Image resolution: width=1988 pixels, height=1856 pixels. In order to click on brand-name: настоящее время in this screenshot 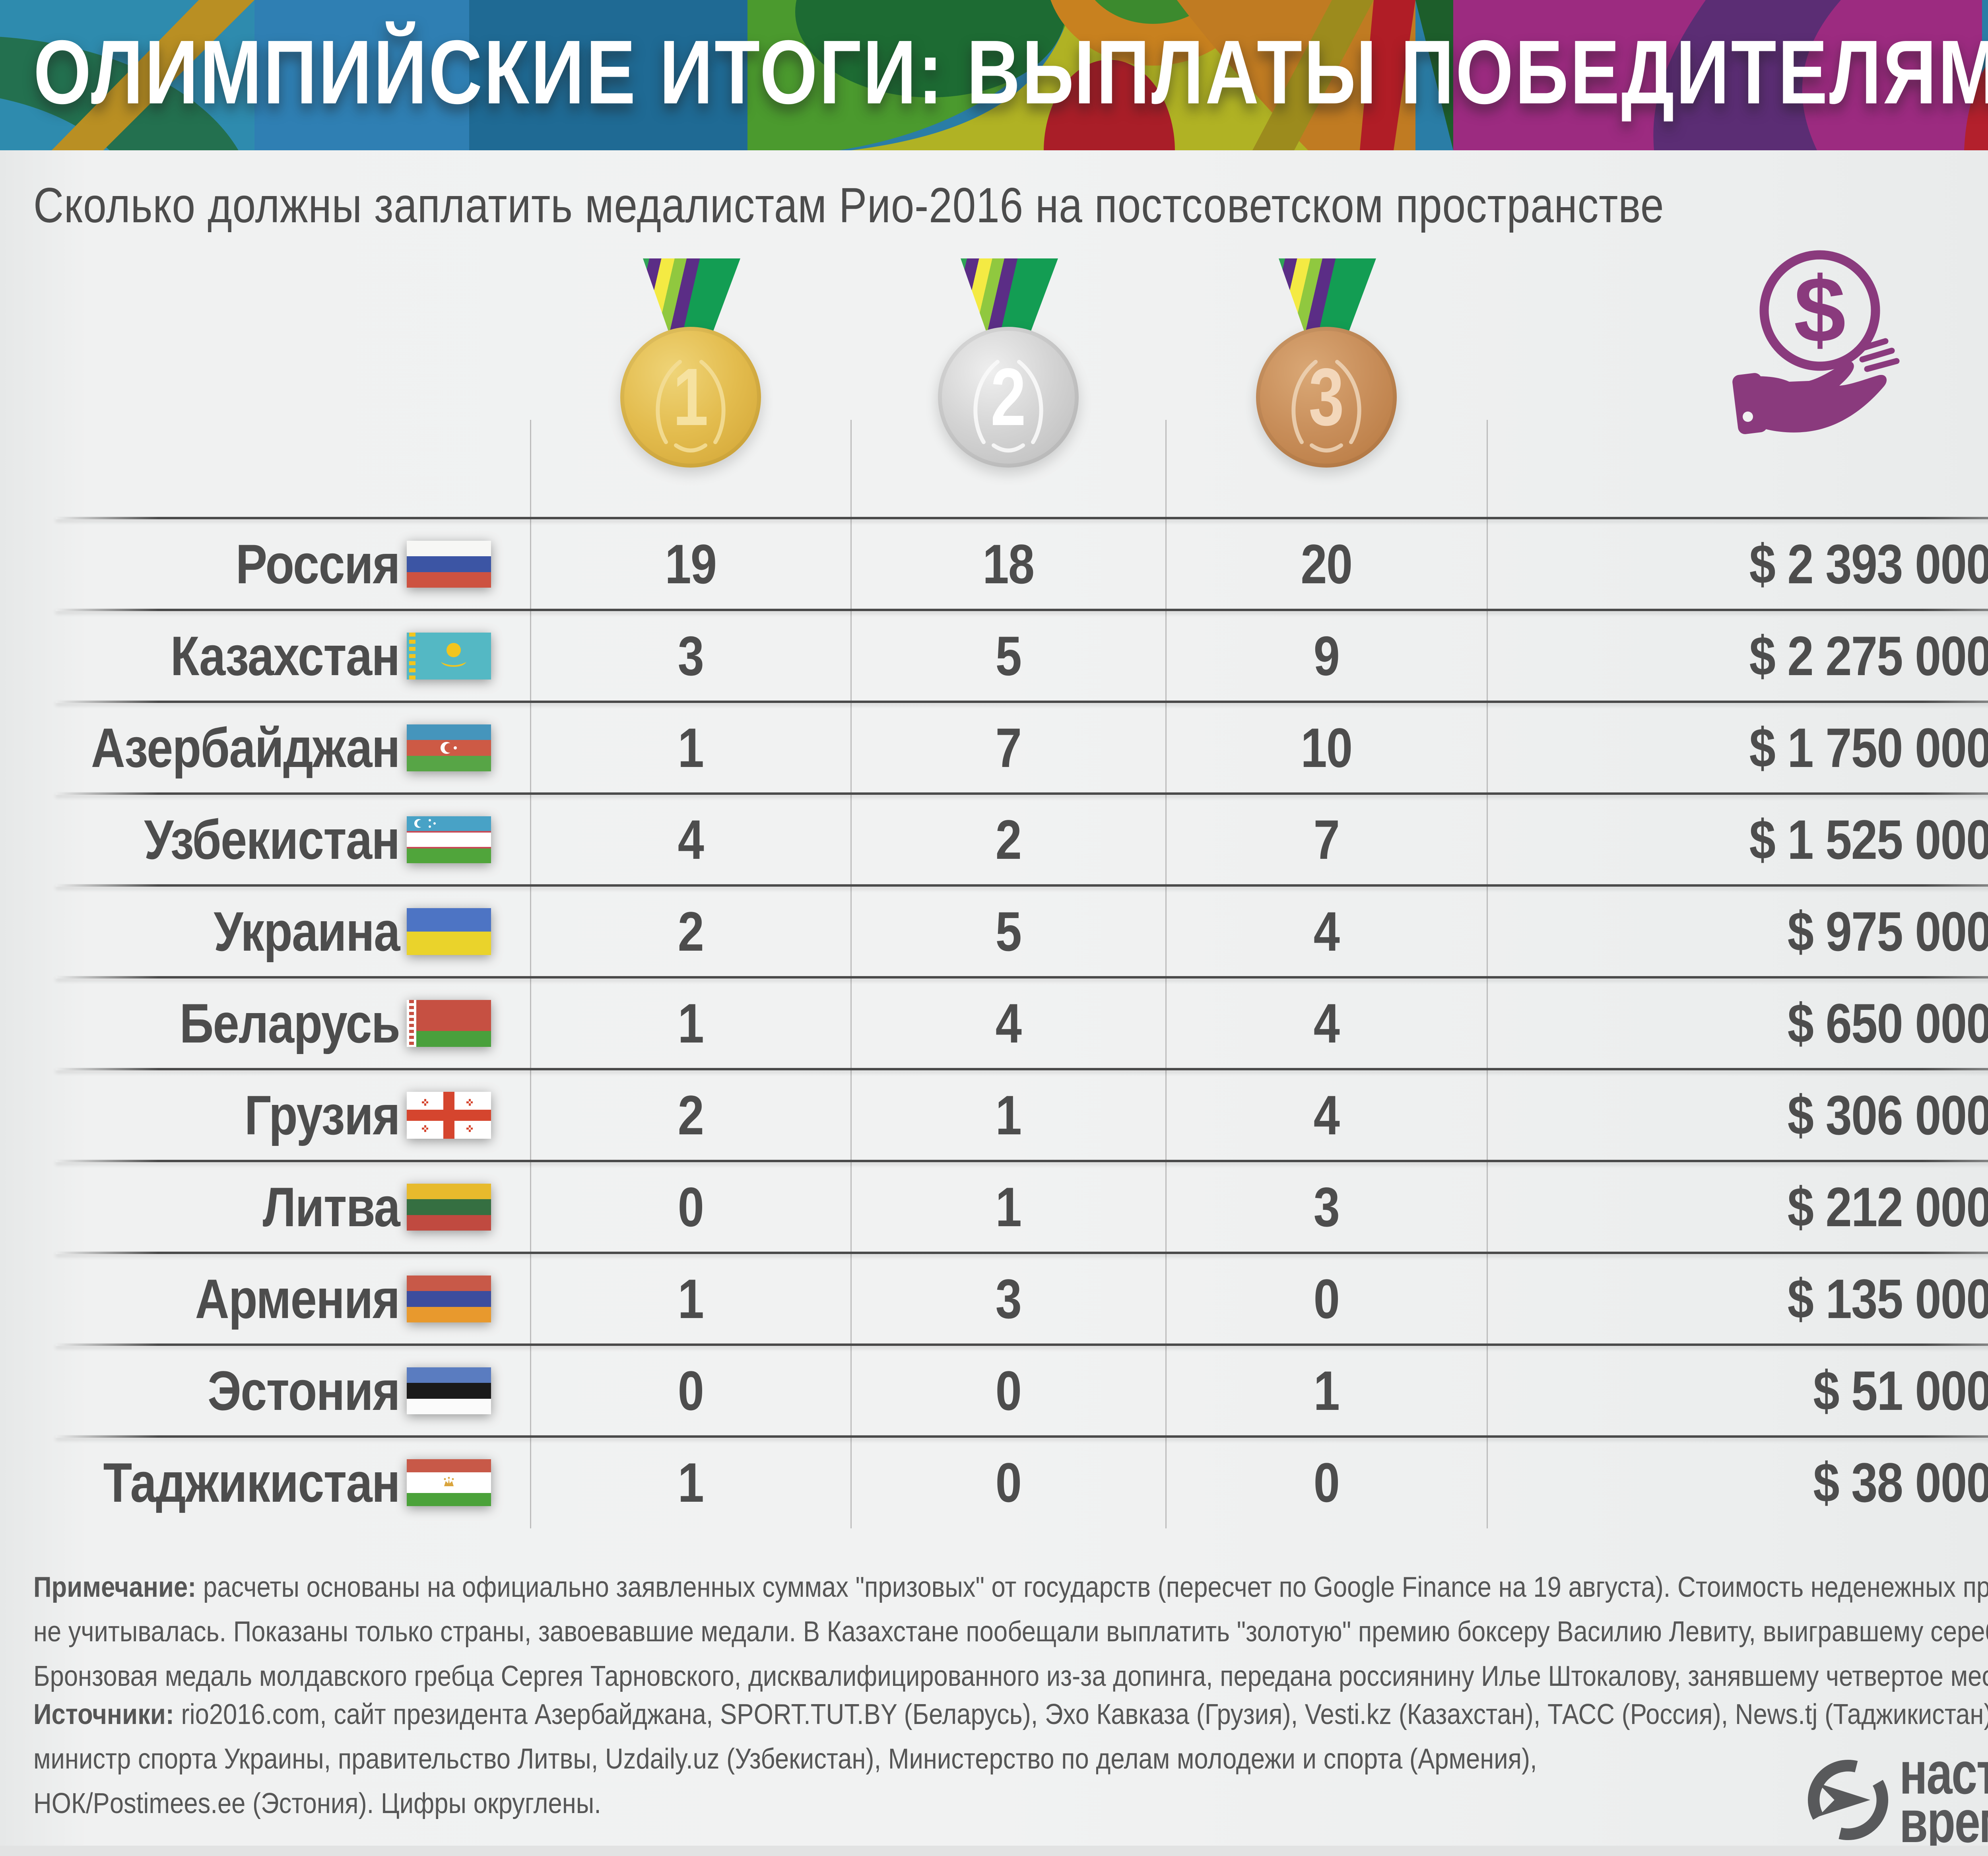, I will do `click(1943, 1797)`.